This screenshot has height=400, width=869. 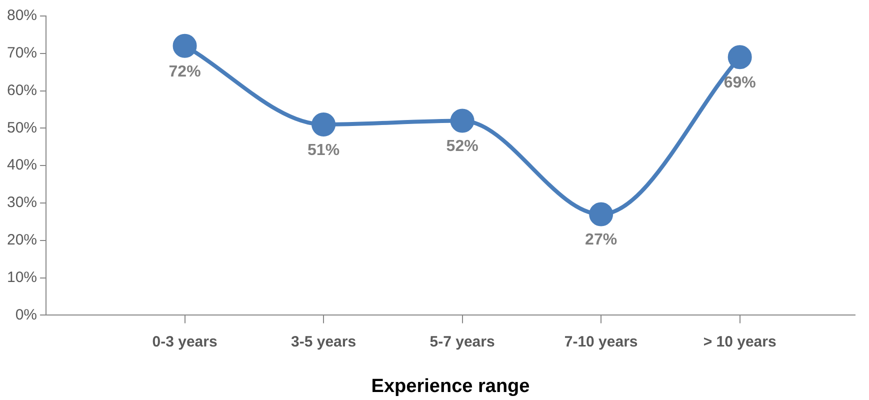 I want to click on text: 69%, so click(x=740, y=83).